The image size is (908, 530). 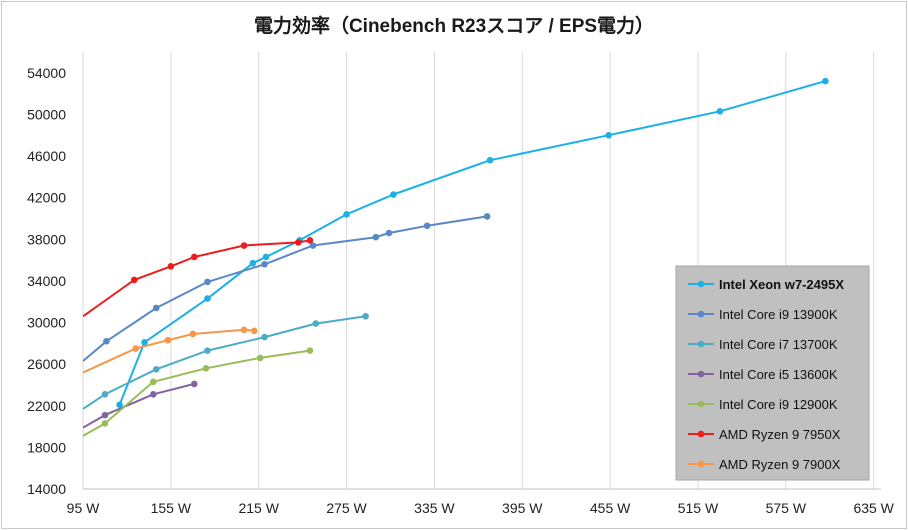 What do you see at coordinates (780, 434) in the screenshot?
I see `legend-label: AMD Ryzen 9 7950X` at bounding box center [780, 434].